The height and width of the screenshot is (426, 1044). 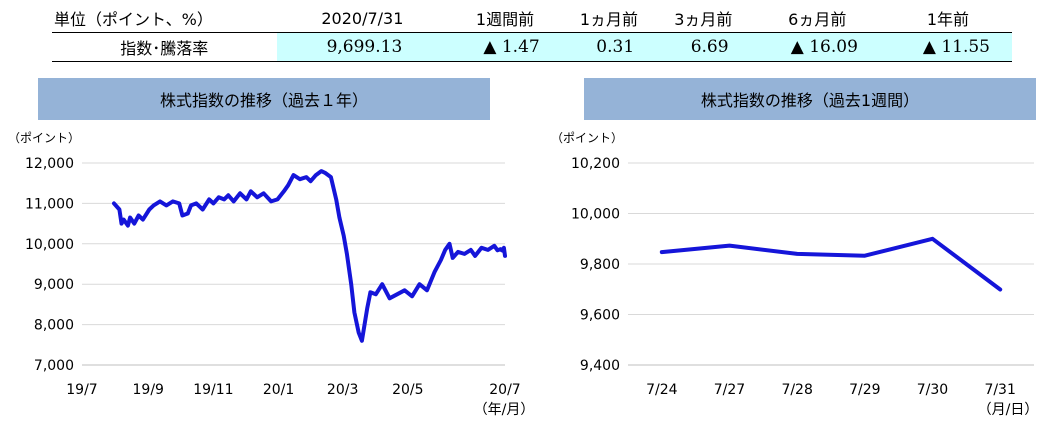 I want to click on x-tick-label: 19/7, so click(x=81, y=390).